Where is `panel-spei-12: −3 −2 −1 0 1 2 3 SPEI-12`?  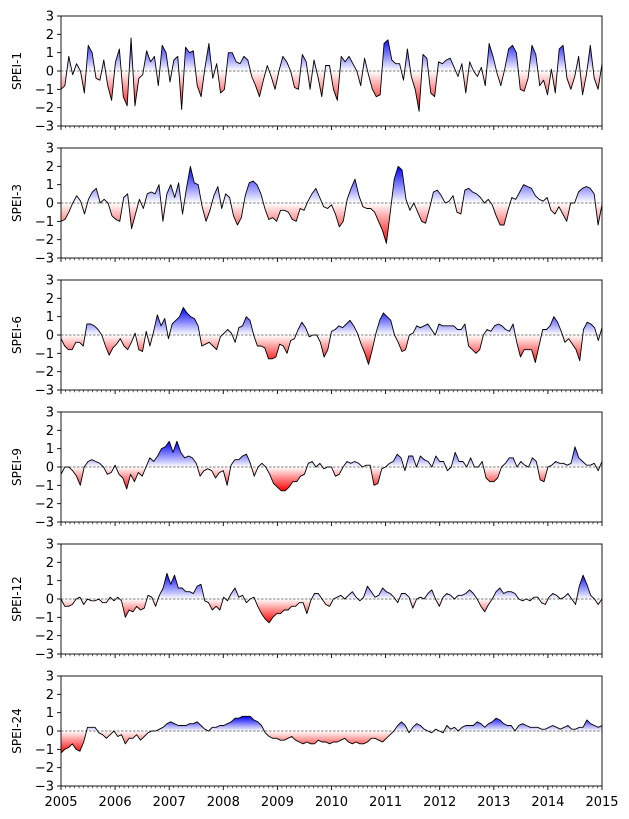
panel-spei-12: −3 −2 −1 0 1 2 3 SPEI-12 is located at coordinates (306, 600).